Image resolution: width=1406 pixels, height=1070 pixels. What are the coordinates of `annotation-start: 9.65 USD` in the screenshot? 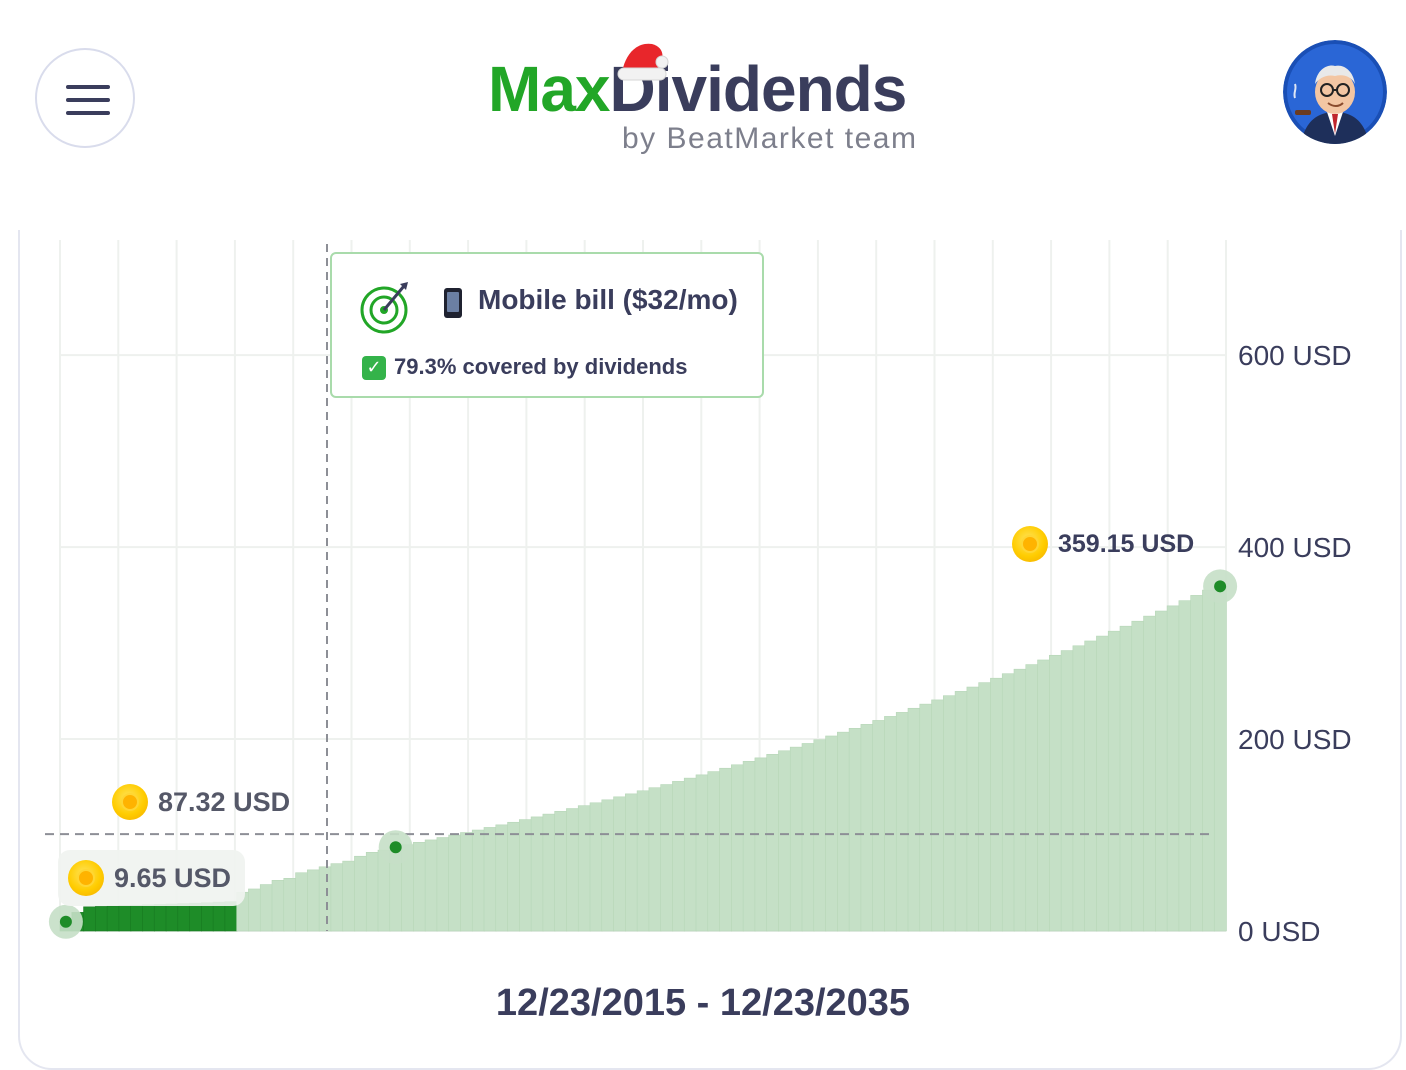 It's located at (152, 878).